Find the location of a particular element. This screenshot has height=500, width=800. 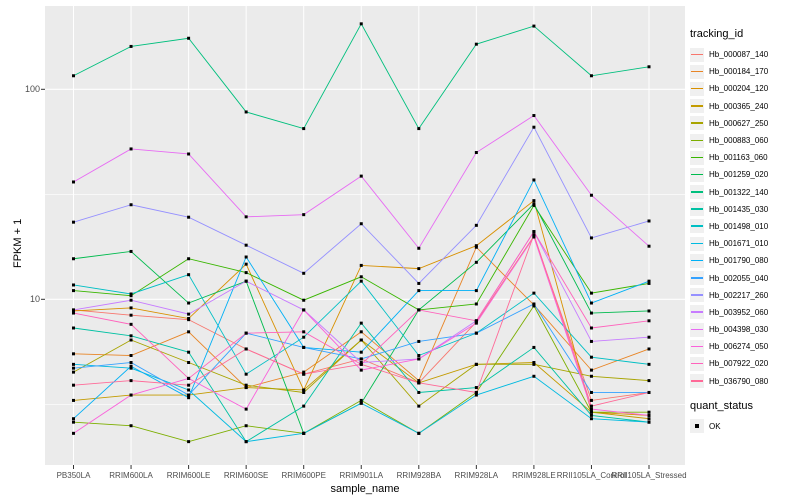

legend-item-label: OK is located at coordinates (715, 426).